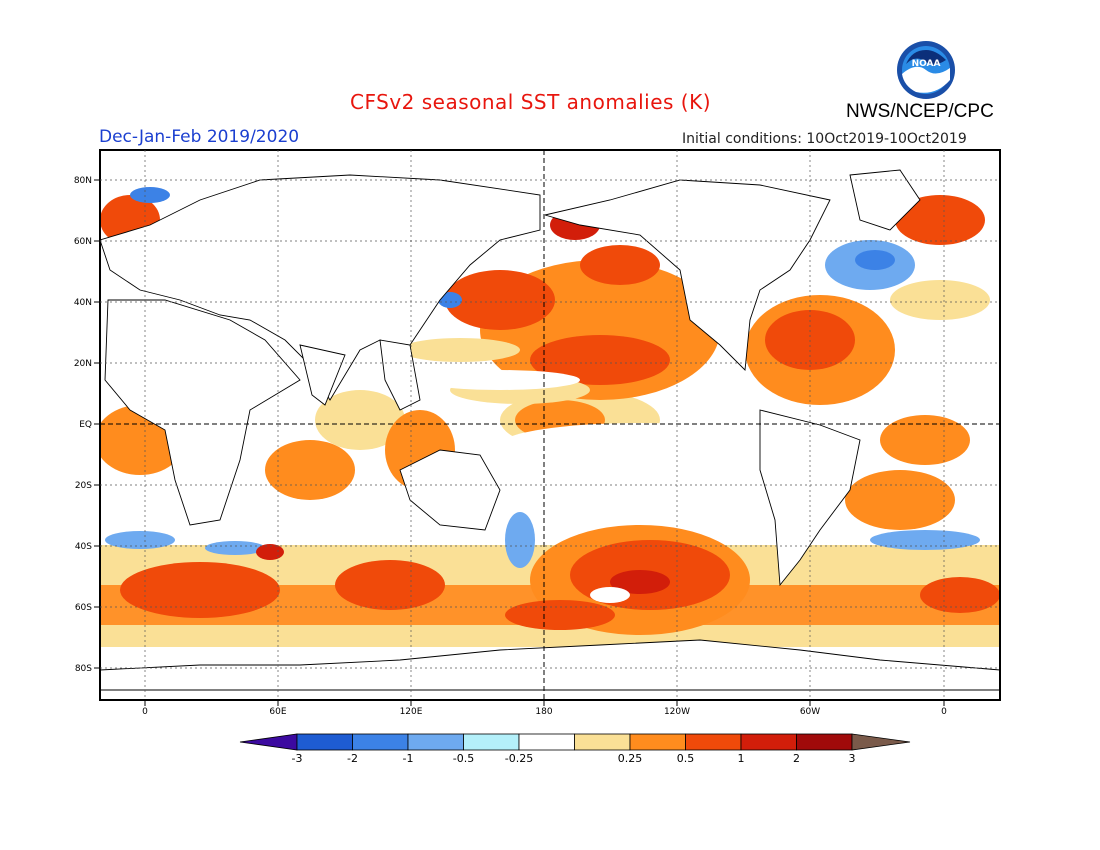  Describe the element at coordinates (824, 139) in the screenshot. I see `initial-conditions: Initial conditions: 10Oct2019-10Oct2019` at that location.